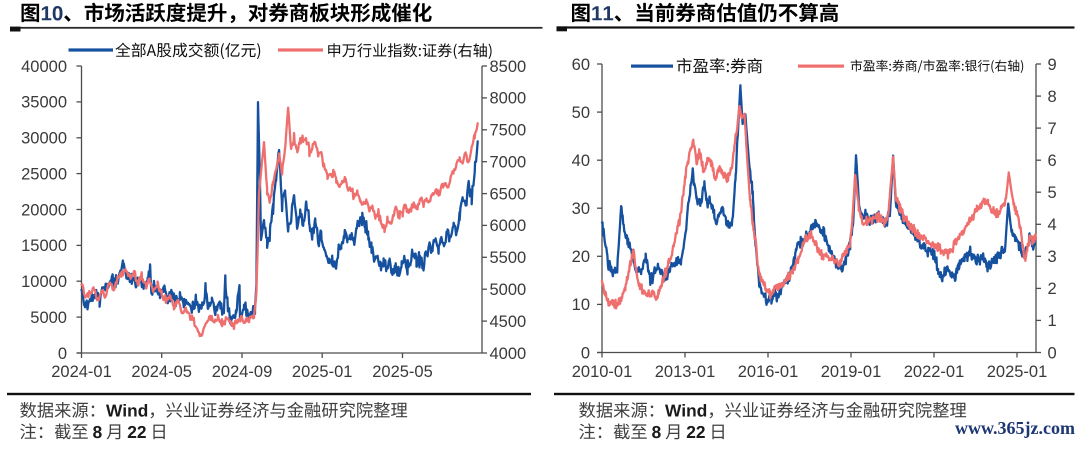  I want to click on svg-text: 30, so click(581, 209).